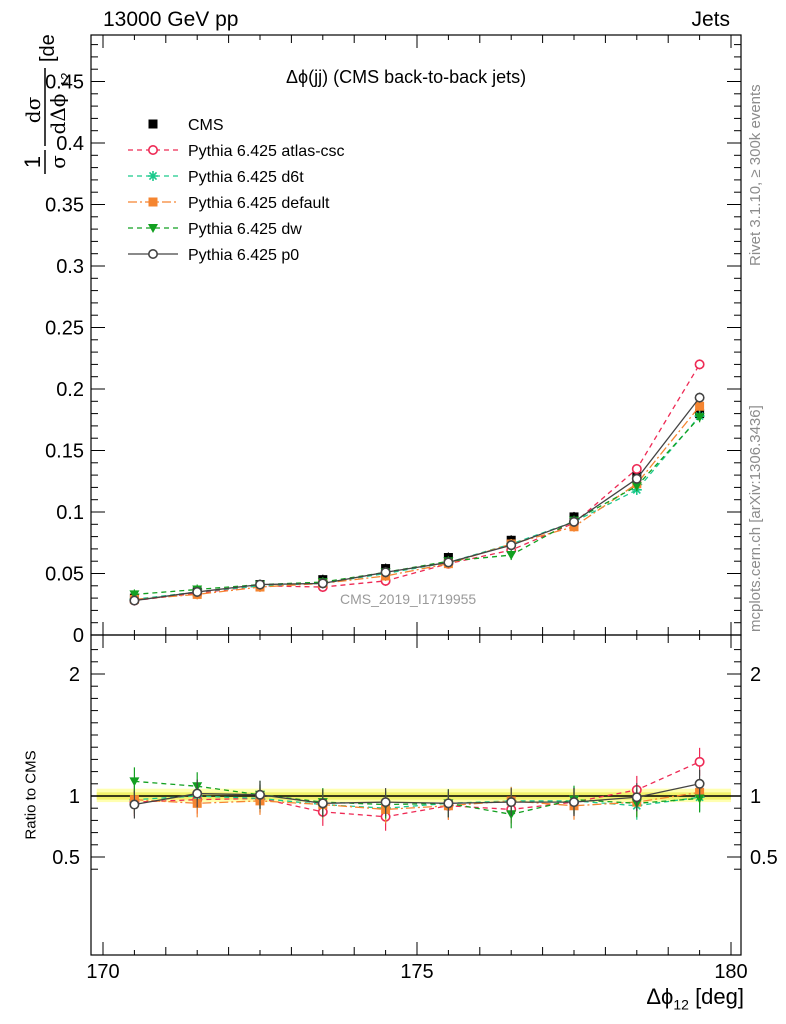 The width and height of the screenshot is (786, 1024). What do you see at coordinates (57, 162) in the screenshot?
I see `svg-text: σ` at bounding box center [57, 162].